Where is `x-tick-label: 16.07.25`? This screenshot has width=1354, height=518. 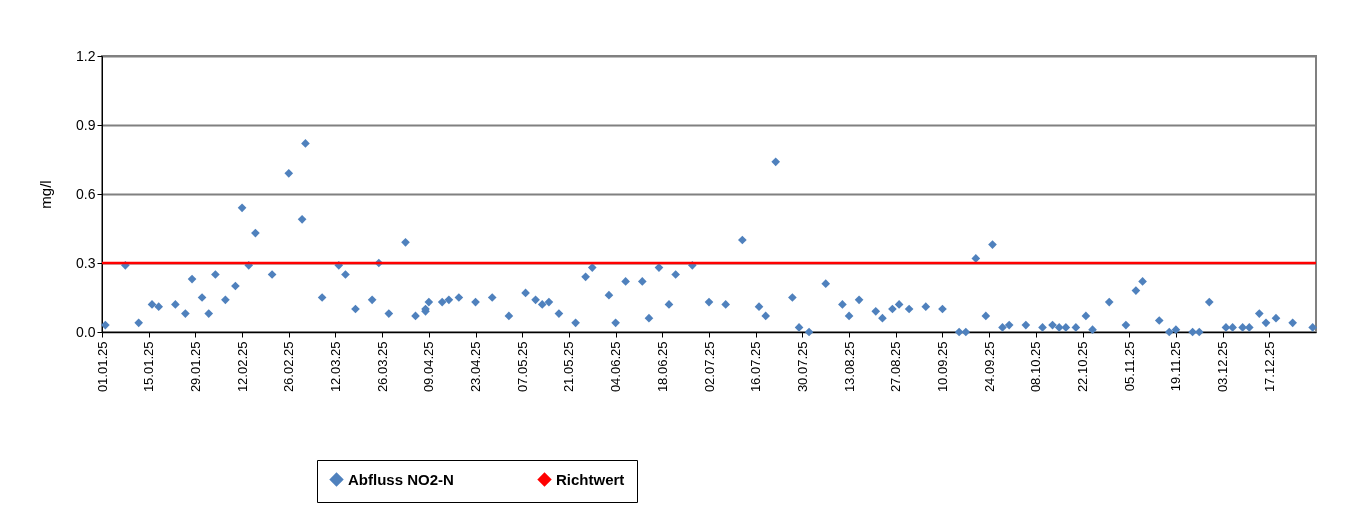 x-tick-label: 16.07.25 is located at coordinates (756, 367).